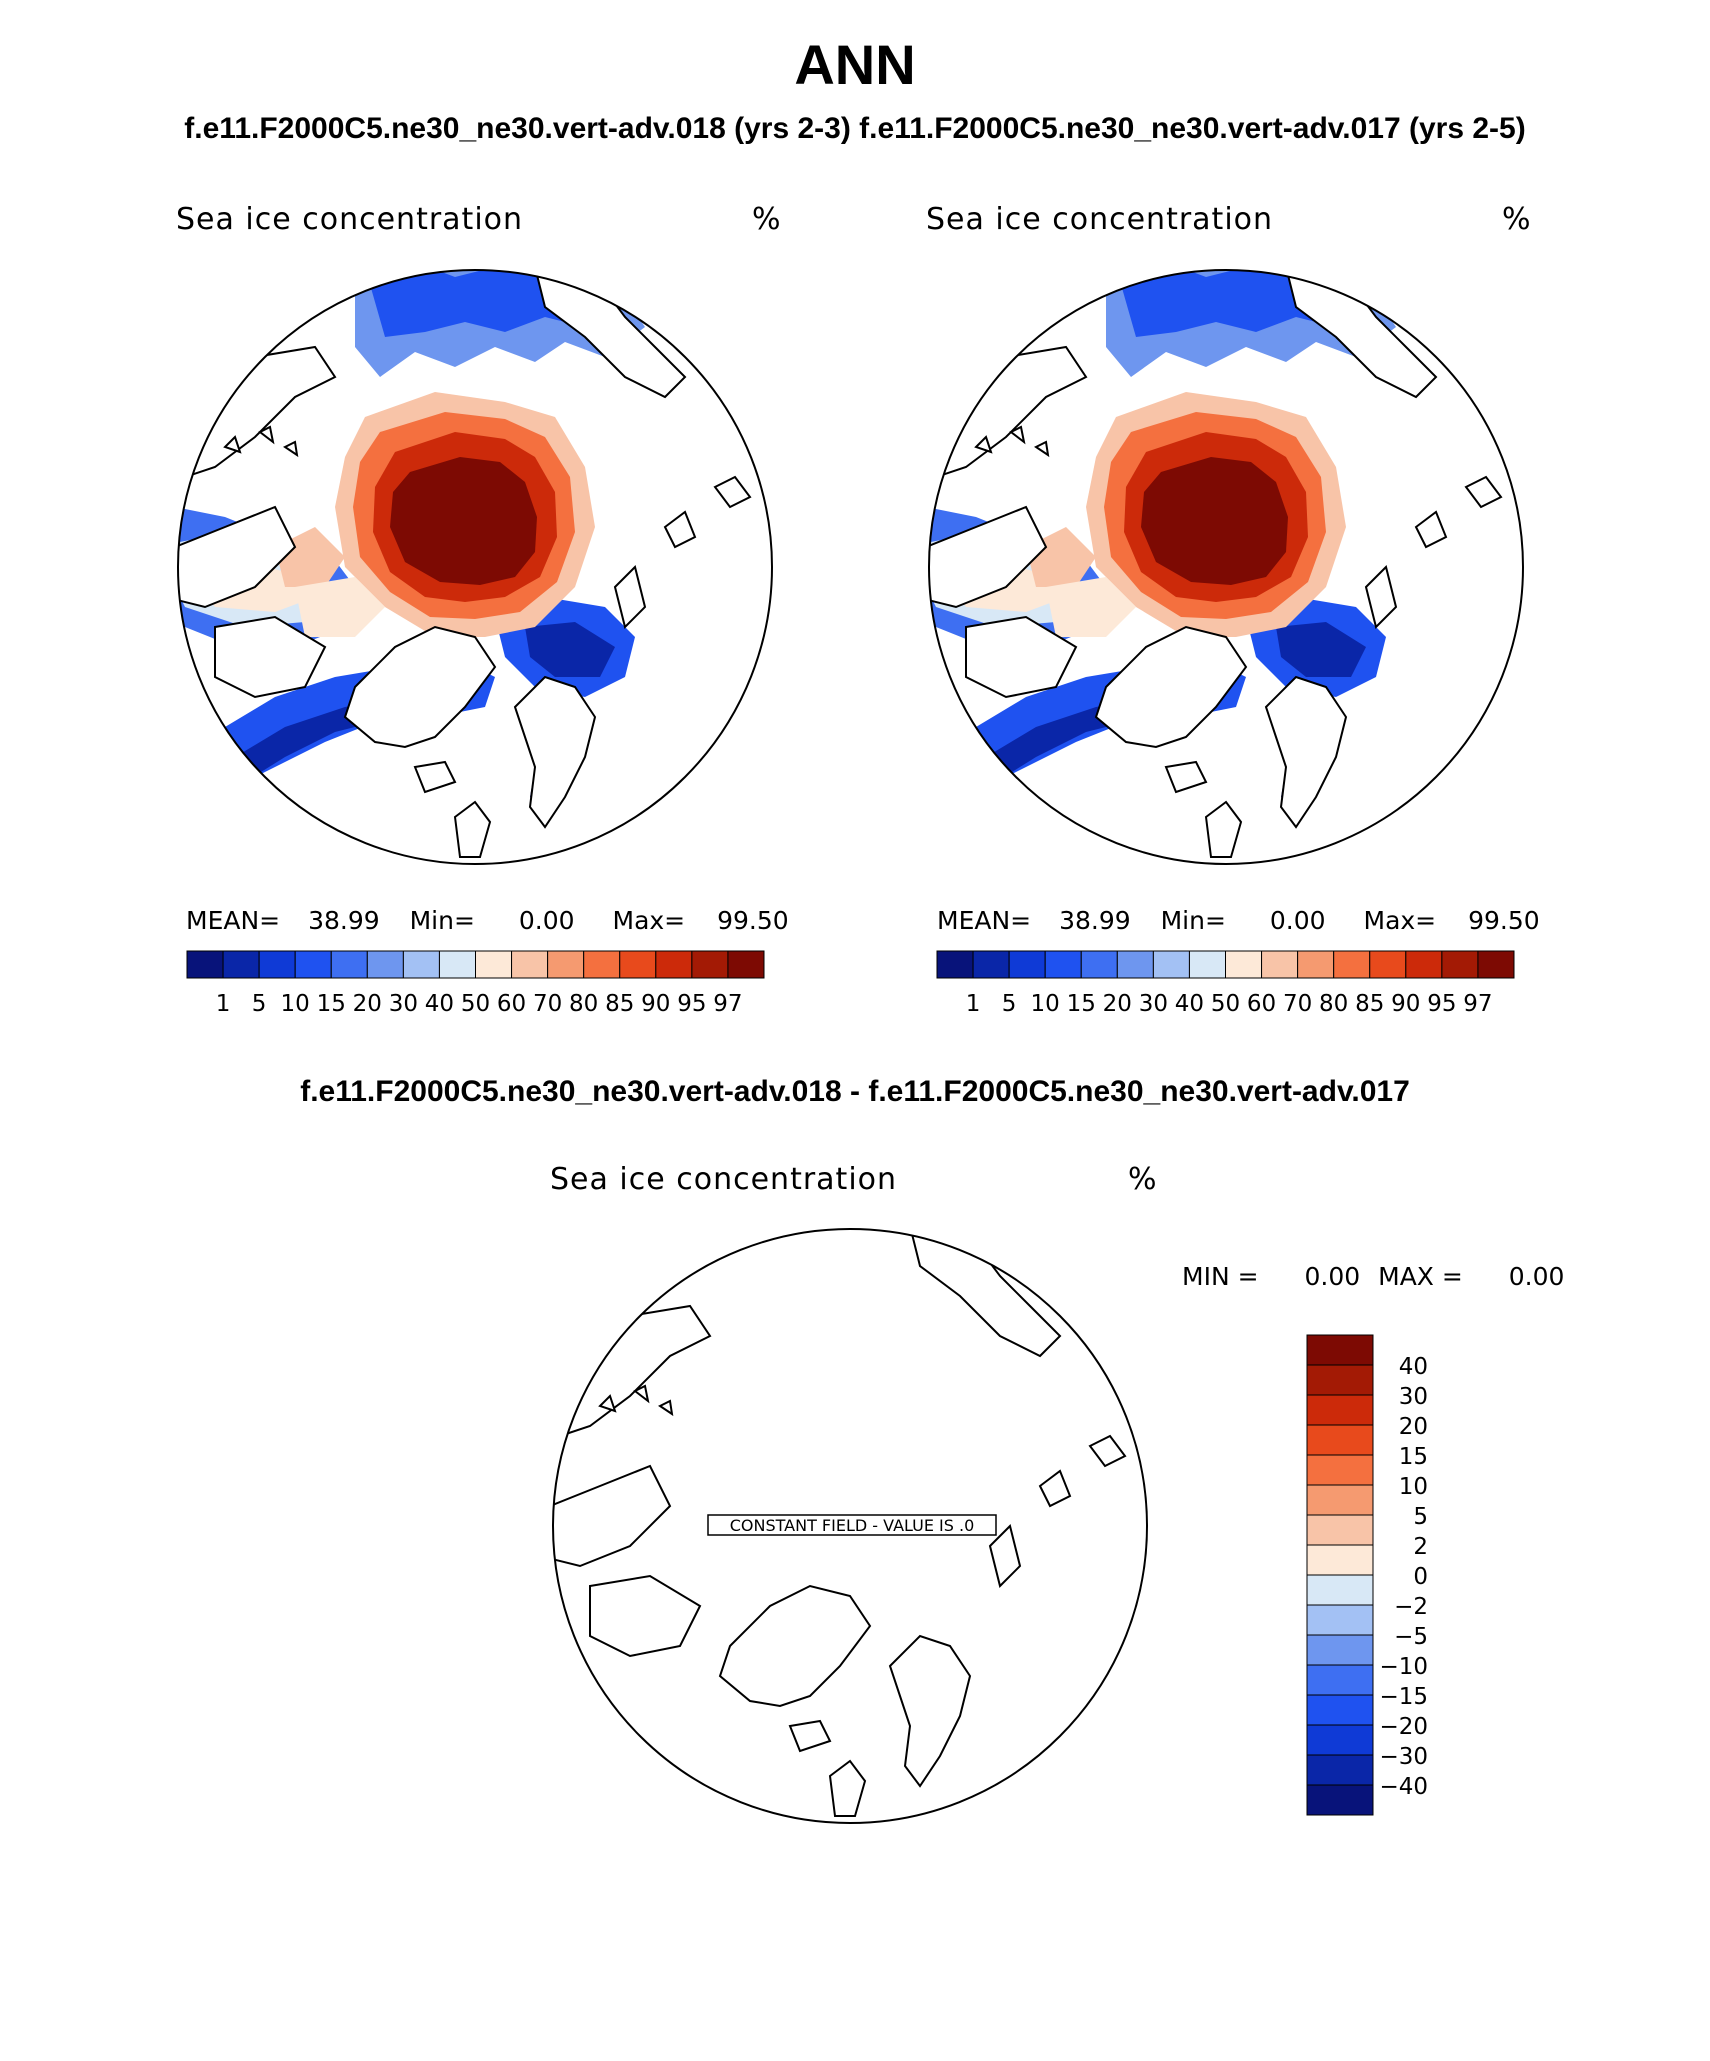 This screenshot has height=2061, width=1710. What do you see at coordinates (1420, 1276) in the screenshot?
I see `diff-max-label: MAX =` at bounding box center [1420, 1276].